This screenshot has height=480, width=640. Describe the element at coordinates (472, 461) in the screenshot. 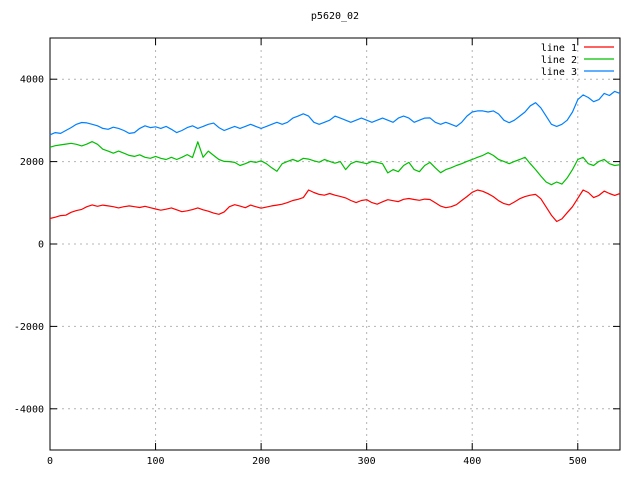

I see `x-tick-label: 400` at that location.